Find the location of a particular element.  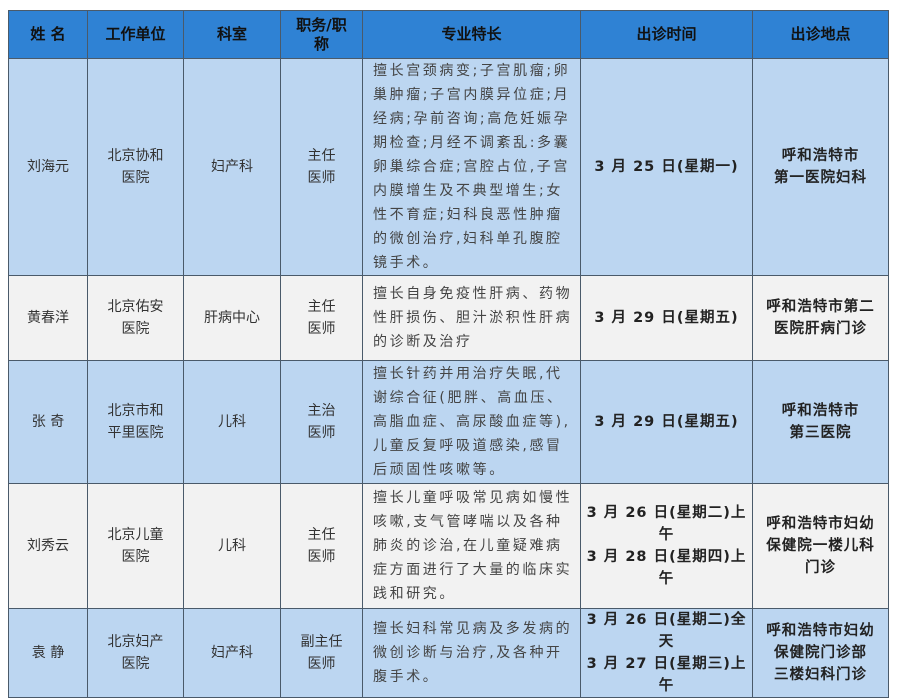

header-name: 姓 名 is located at coordinates (48, 34).